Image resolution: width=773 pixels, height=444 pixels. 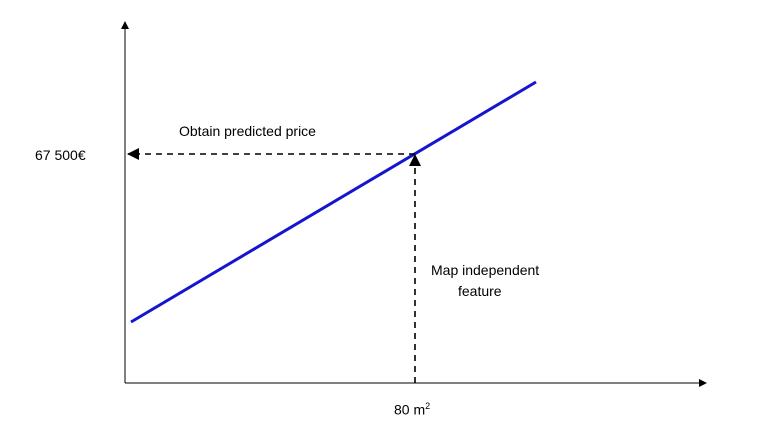 I want to click on map-annotation-line2: feature, so click(x=480, y=291).